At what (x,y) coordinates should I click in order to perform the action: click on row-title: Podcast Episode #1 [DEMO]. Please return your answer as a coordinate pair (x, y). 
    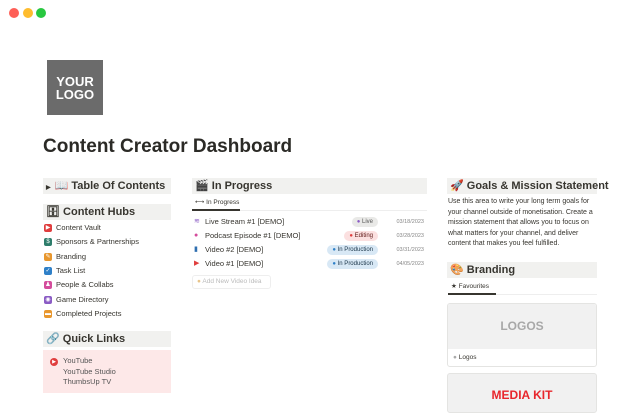
    Looking at the image, I should click on (253, 235).